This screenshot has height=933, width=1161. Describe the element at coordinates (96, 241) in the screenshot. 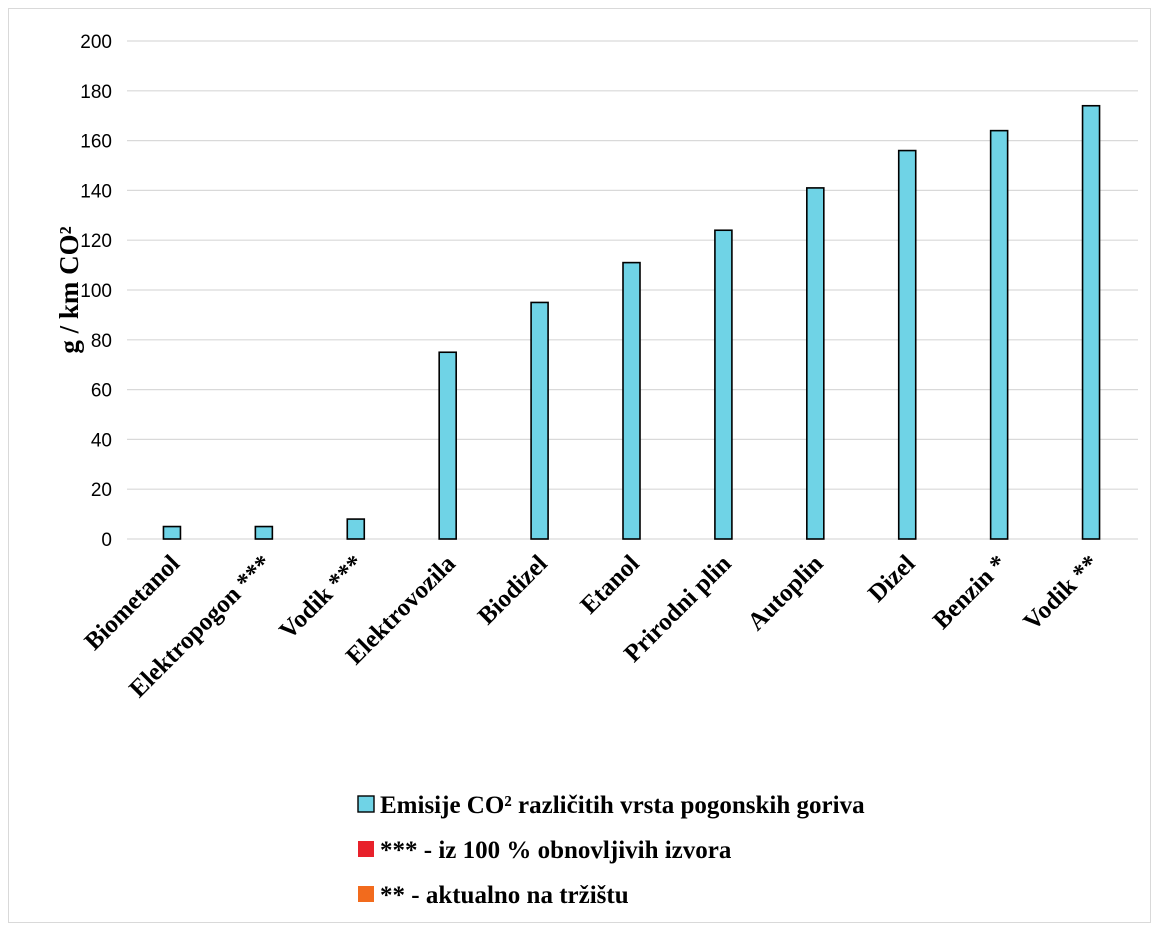

I see `y-tick-label: 120` at that location.